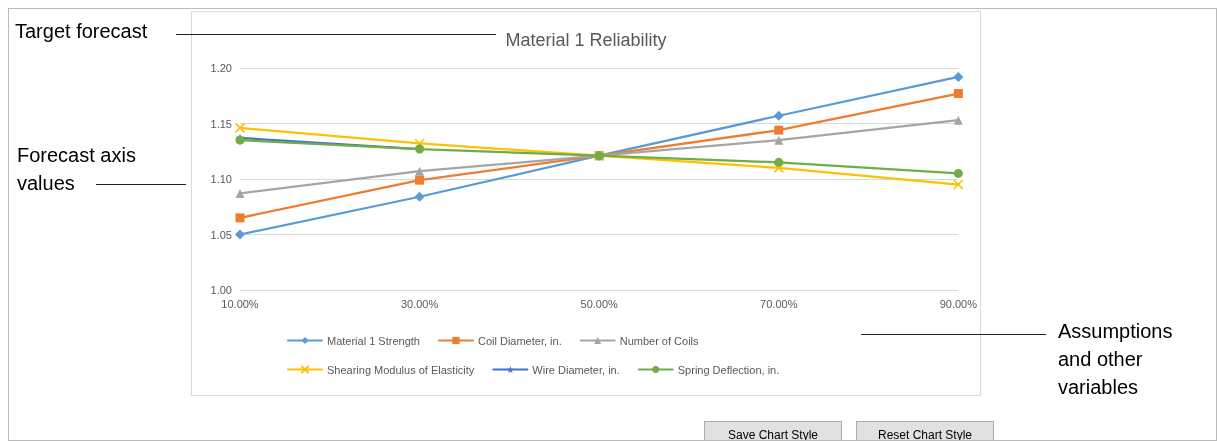 This screenshot has height=441, width=1217. What do you see at coordinates (81, 31) in the screenshot?
I see `text: Target forecast` at bounding box center [81, 31].